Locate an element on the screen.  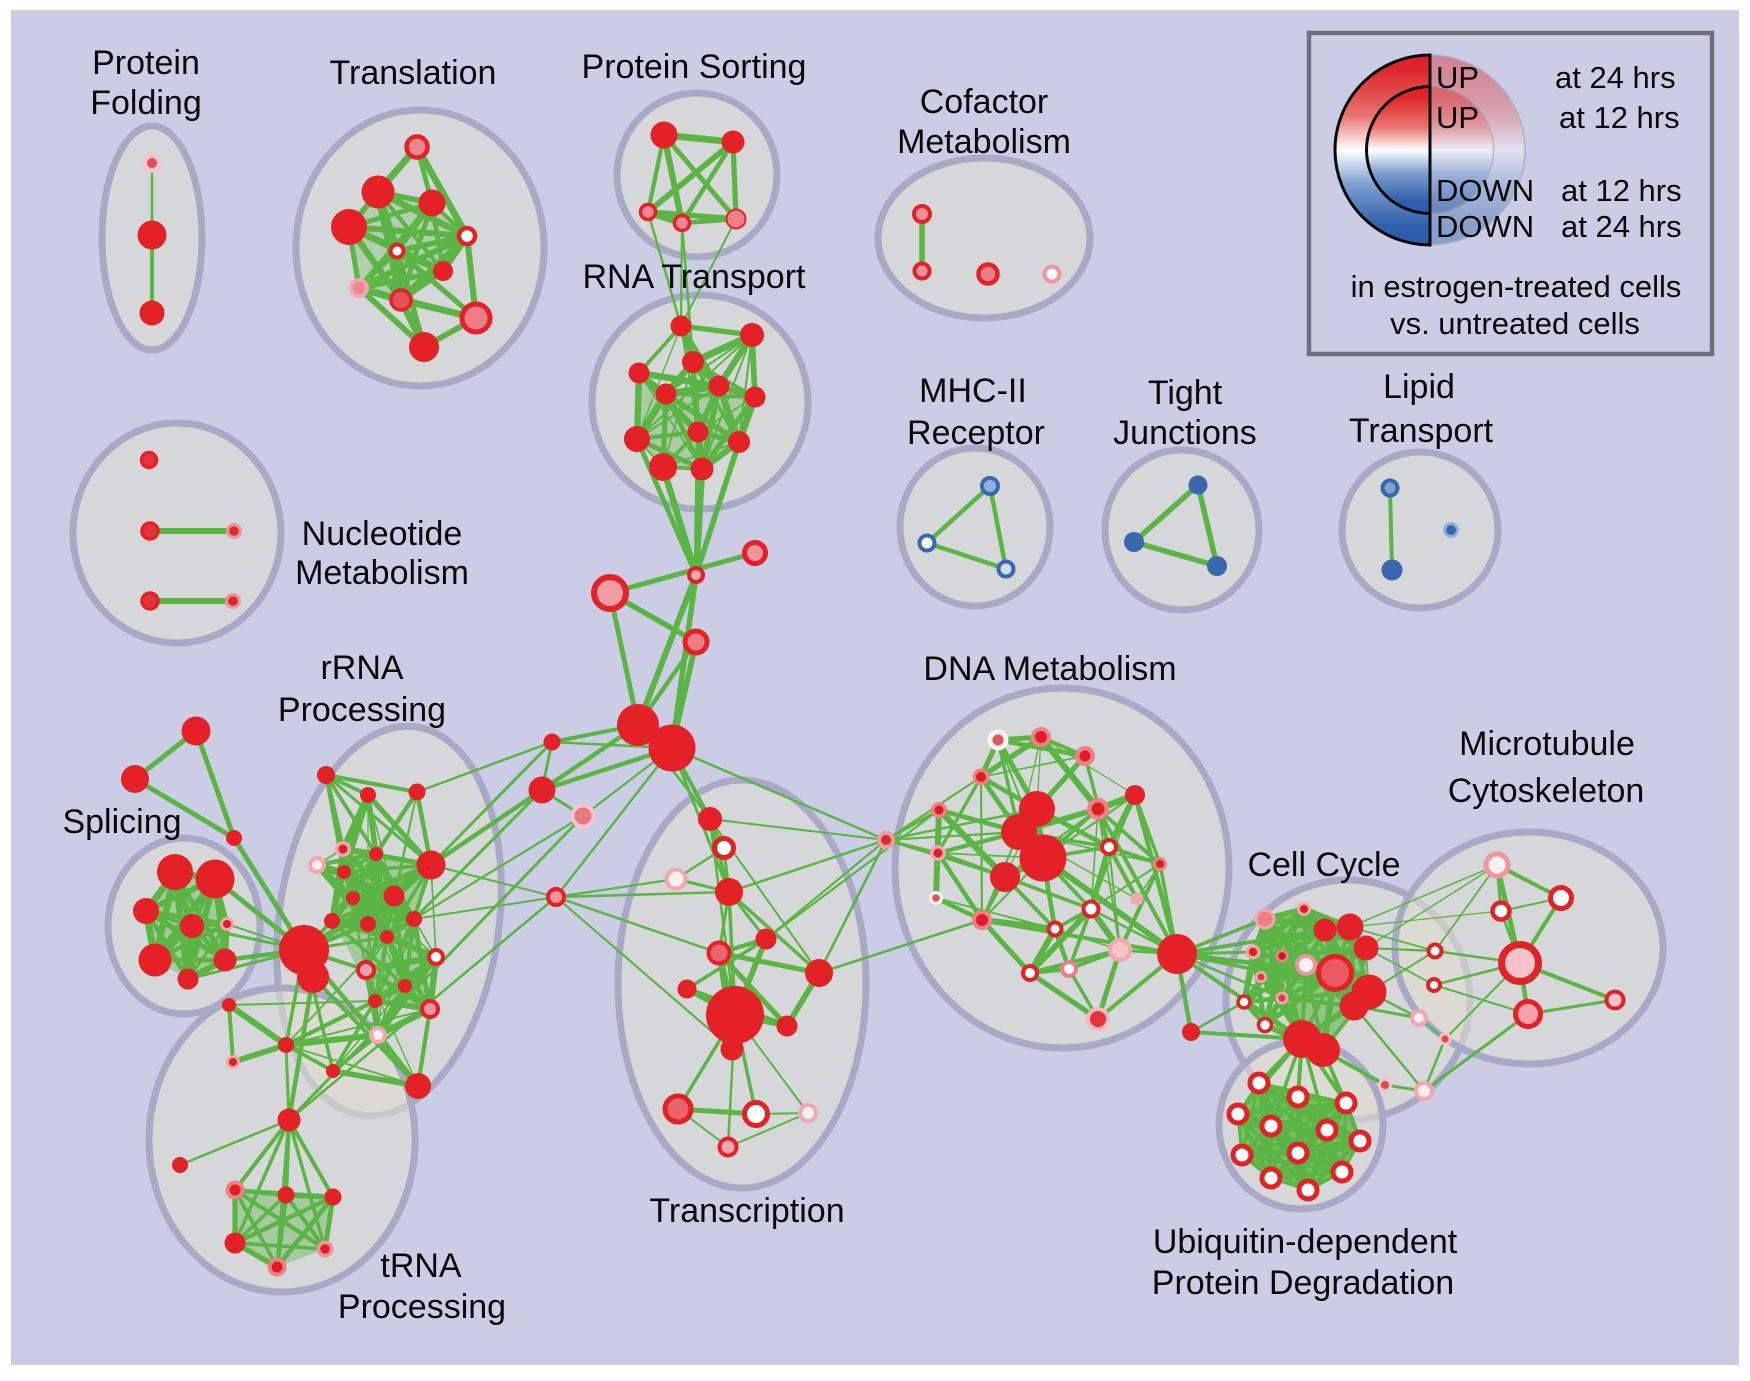
svg-text: Cell Cycle is located at coordinates (1323, 865).